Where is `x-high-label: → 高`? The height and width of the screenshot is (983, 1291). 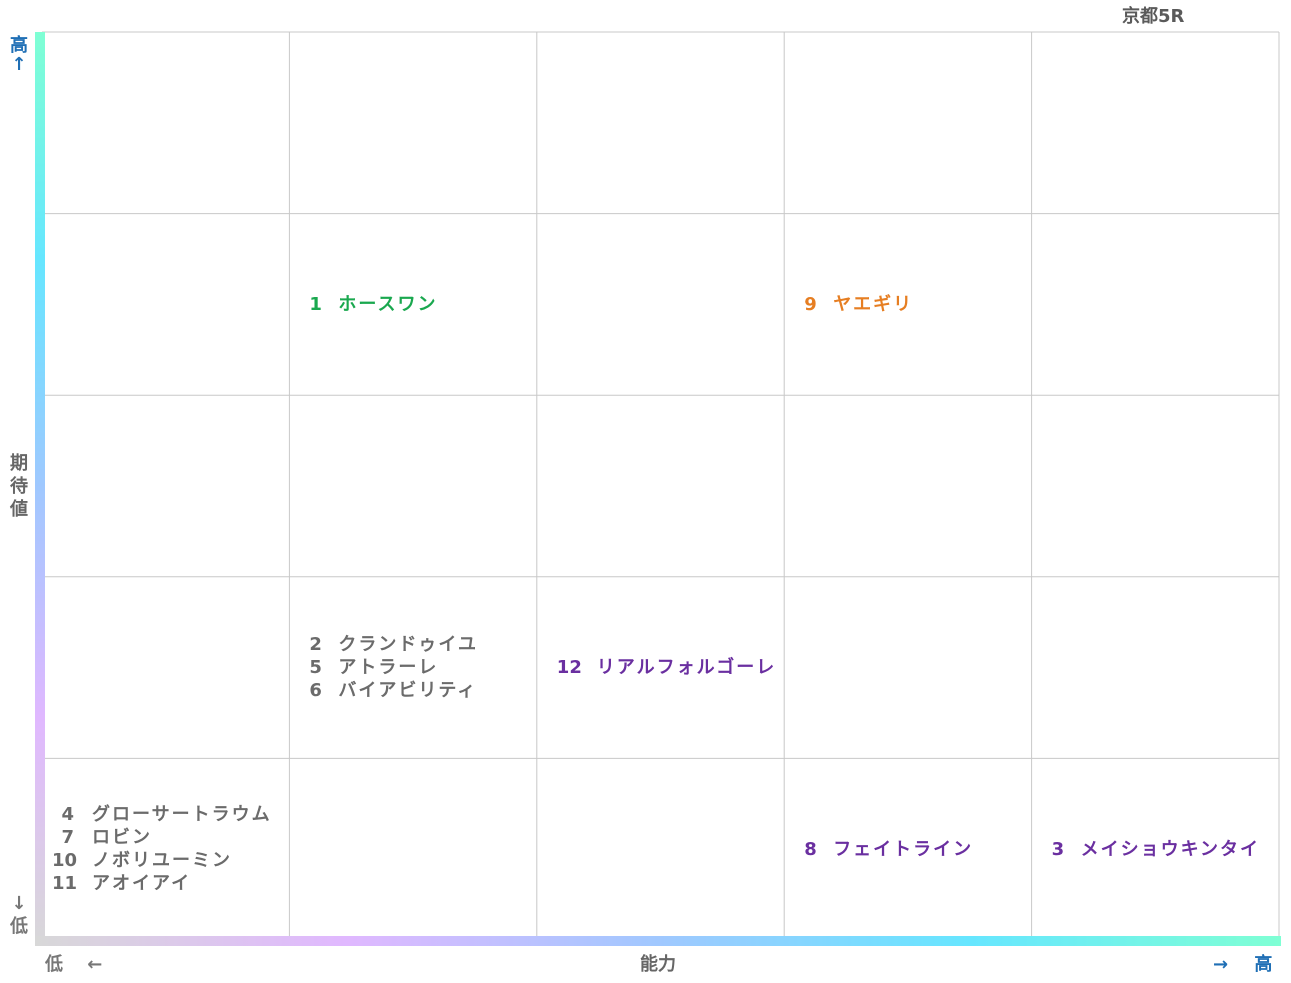
x-high-label: → 高 is located at coordinates (1242, 963).